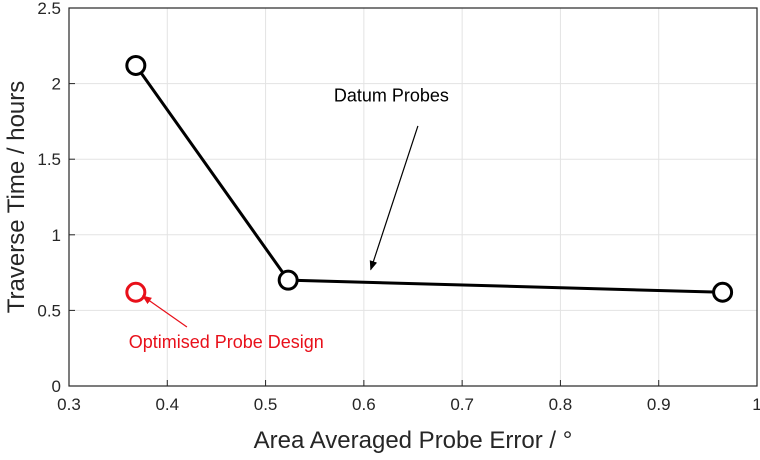  What do you see at coordinates (413, 440) in the screenshot?
I see `x-axis-title: Area Averaged Probe Error / °` at bounding box center [413, 440].